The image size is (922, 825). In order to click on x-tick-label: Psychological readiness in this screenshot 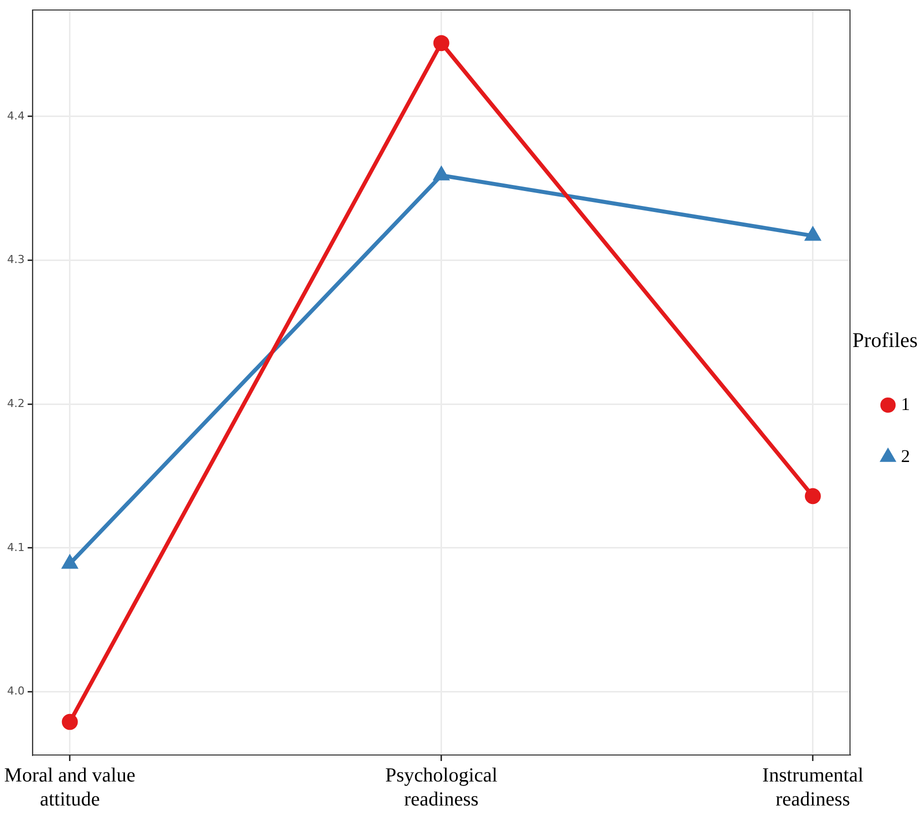, I will do `click(441, 787)`.